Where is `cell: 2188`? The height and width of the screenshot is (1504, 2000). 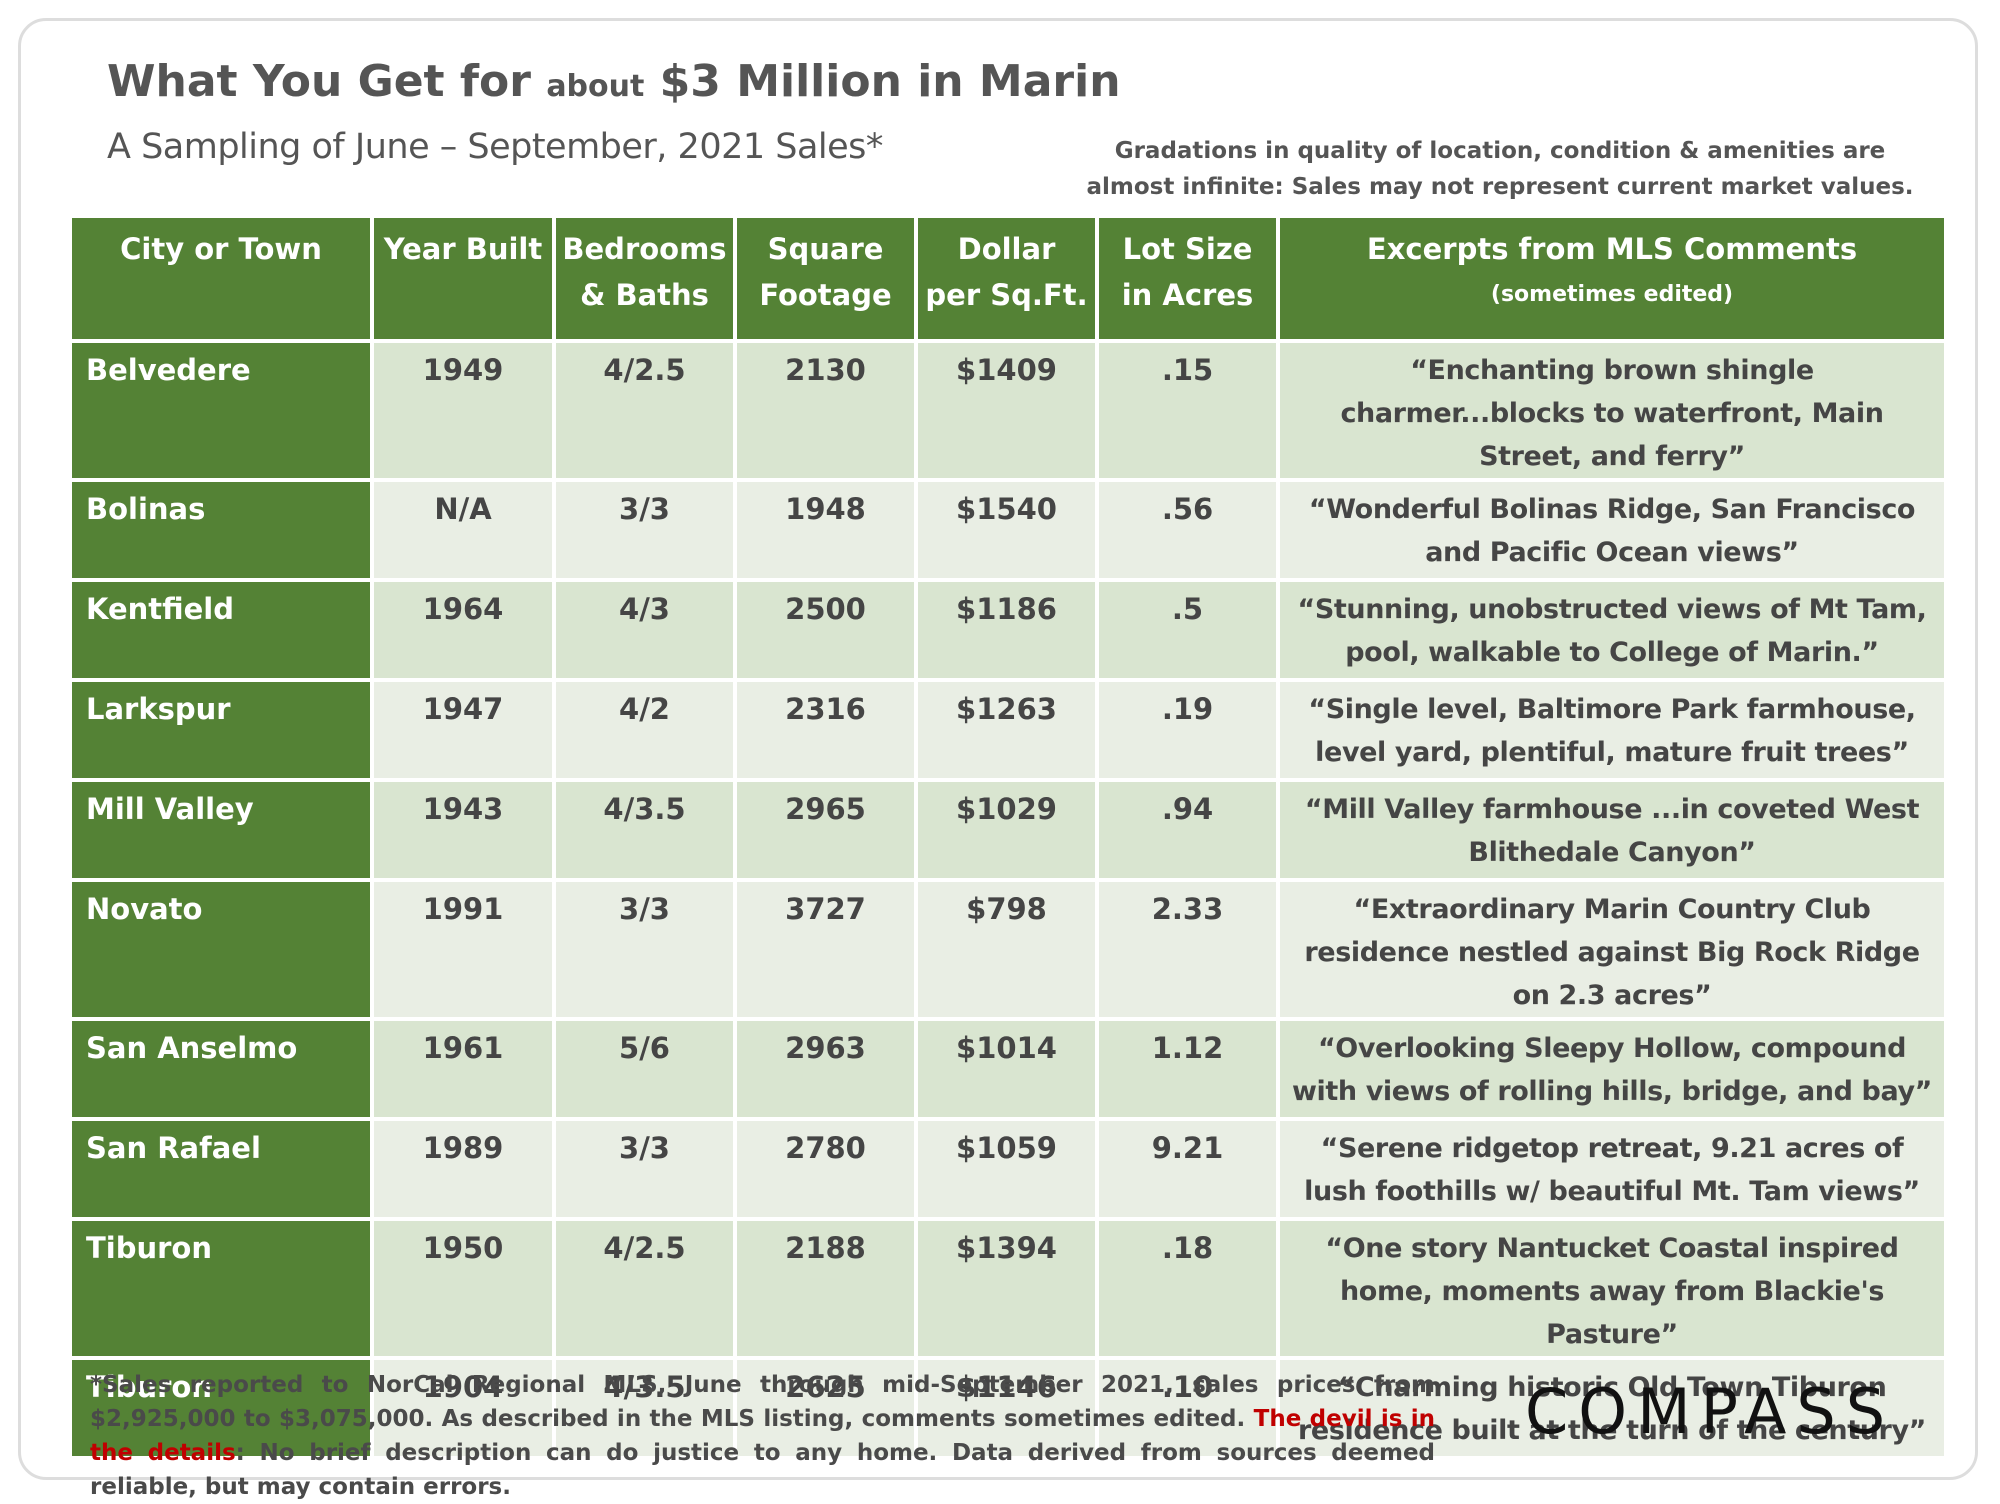
cell: 2188 is located at coordinates (825, 1288).